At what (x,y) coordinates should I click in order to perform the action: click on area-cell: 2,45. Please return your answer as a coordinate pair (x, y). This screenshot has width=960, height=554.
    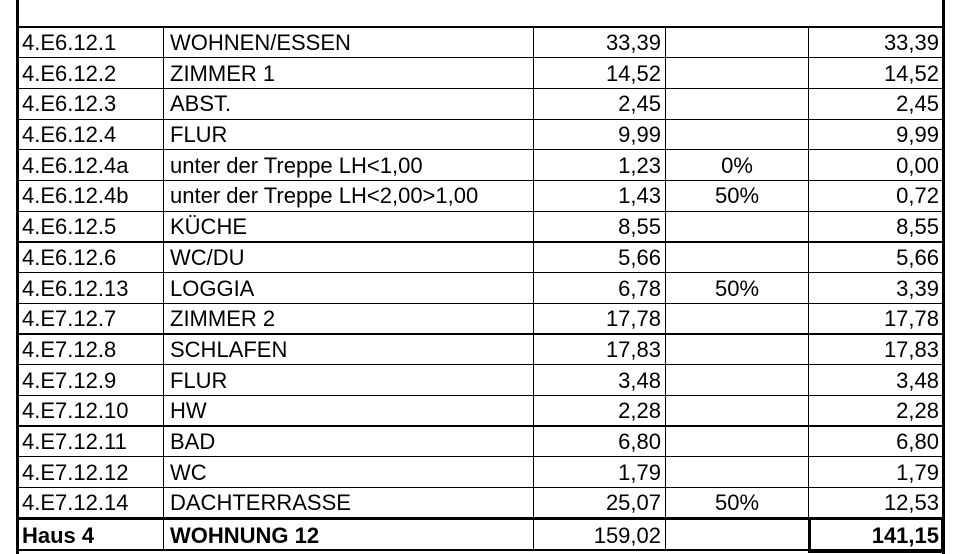
    Looking at the image, I should click on (639, 104).